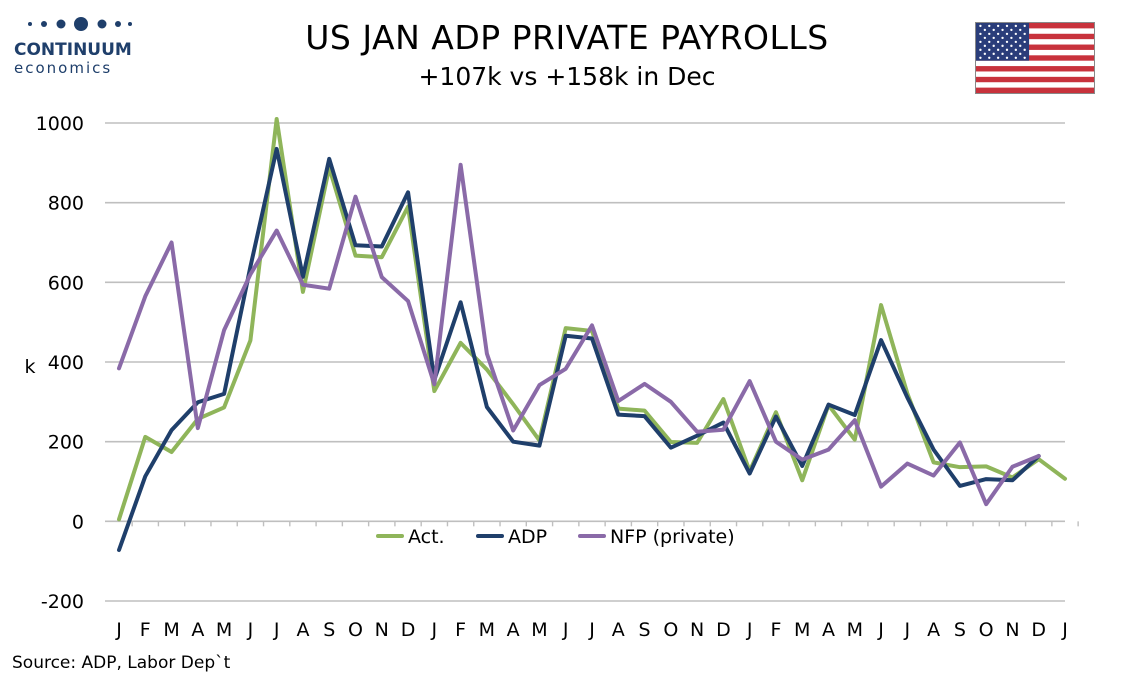 The image size is (1134, 680). What do you see at coordinates (29, 367) in the screenshot?
I see `y-axis-label: k` at bounding box center [29, 367].